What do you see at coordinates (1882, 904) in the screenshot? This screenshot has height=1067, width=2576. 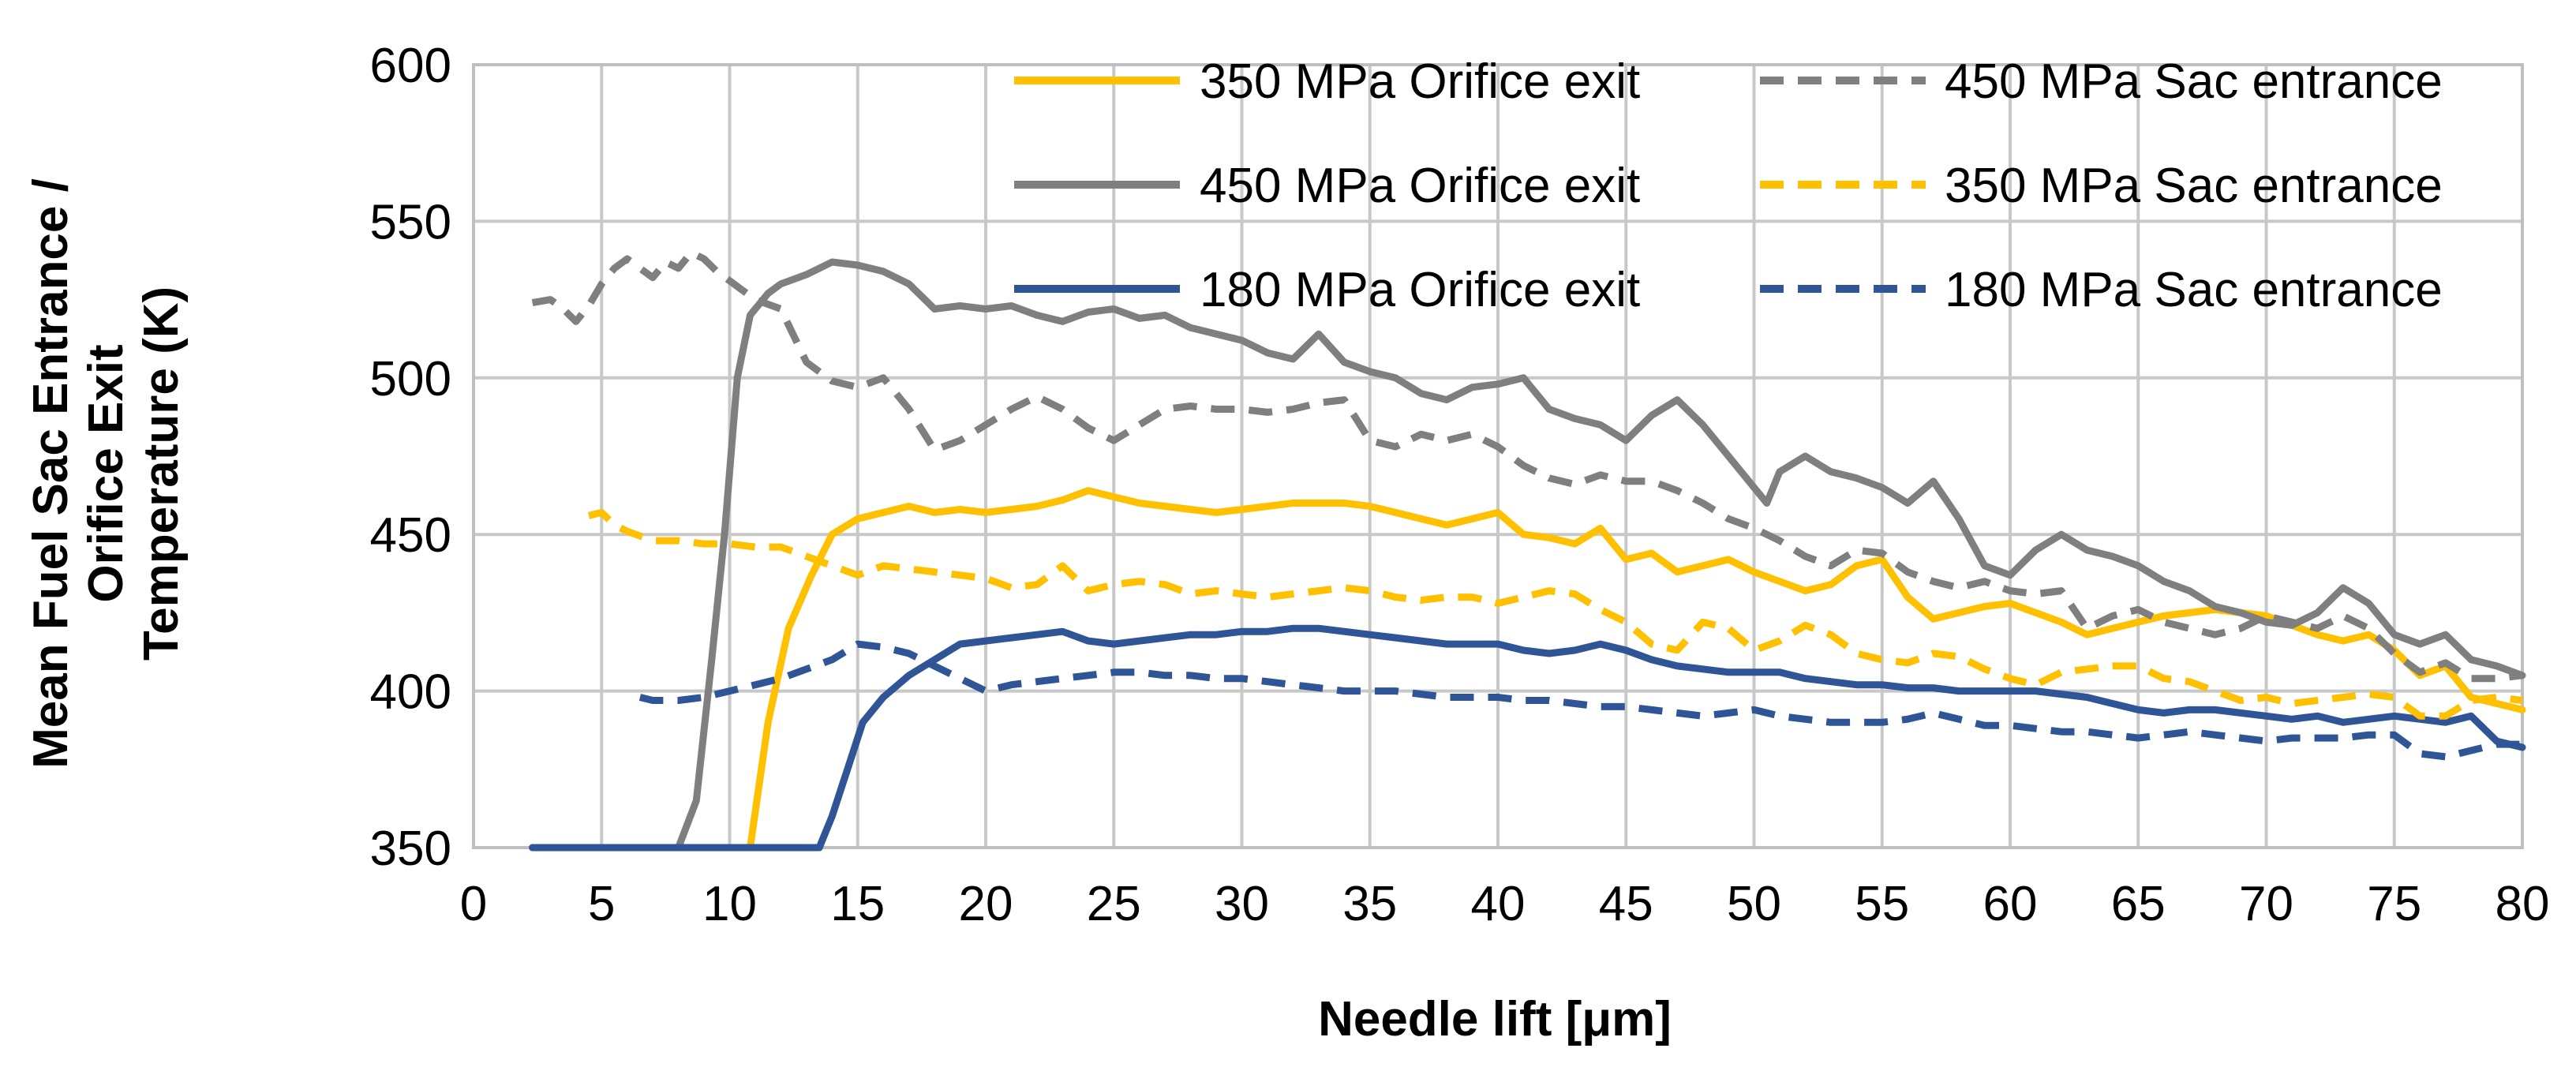 I see `x-tick-label: 55` at bounding box center [1882, 904].